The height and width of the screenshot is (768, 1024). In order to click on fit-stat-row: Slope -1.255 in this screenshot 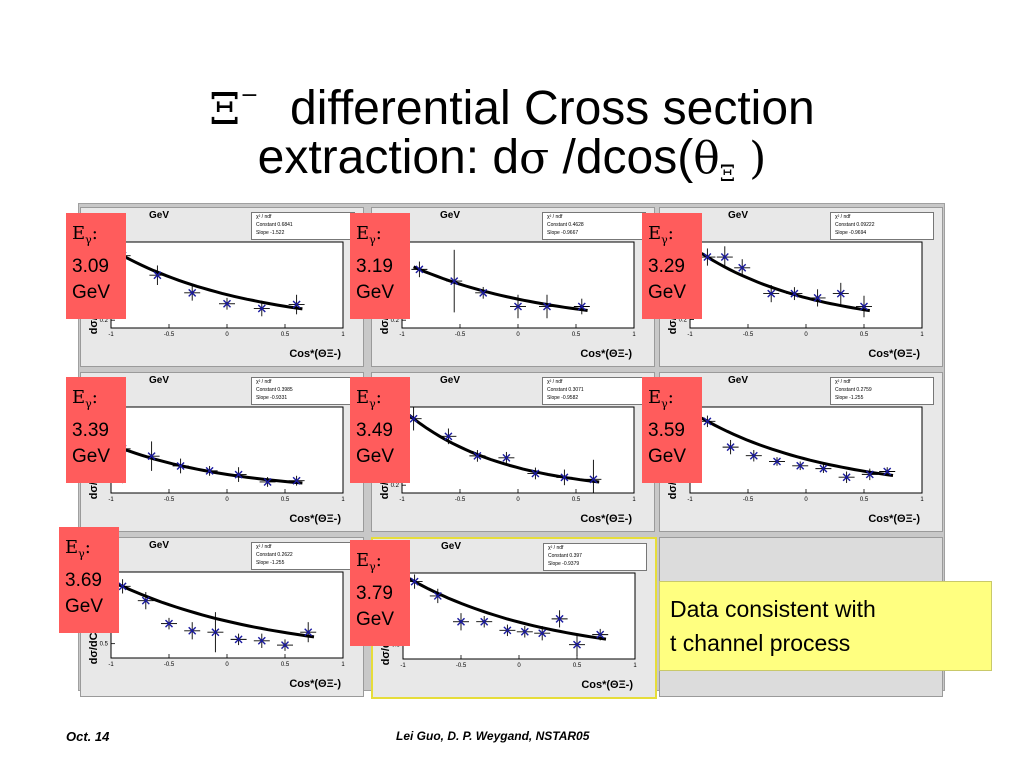, I will do `click(849, 398)`.